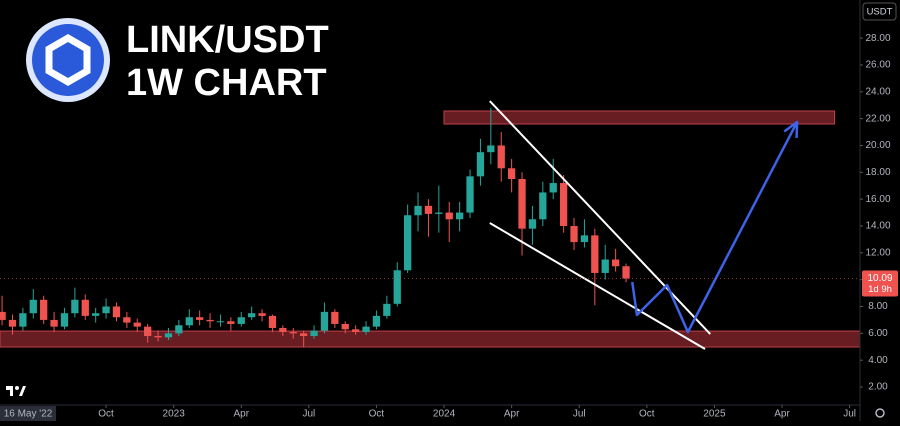  Describe the element at coordinates (226, 83) in the screenshot. I see `chart-subtitle: 1W CHART` at that location.